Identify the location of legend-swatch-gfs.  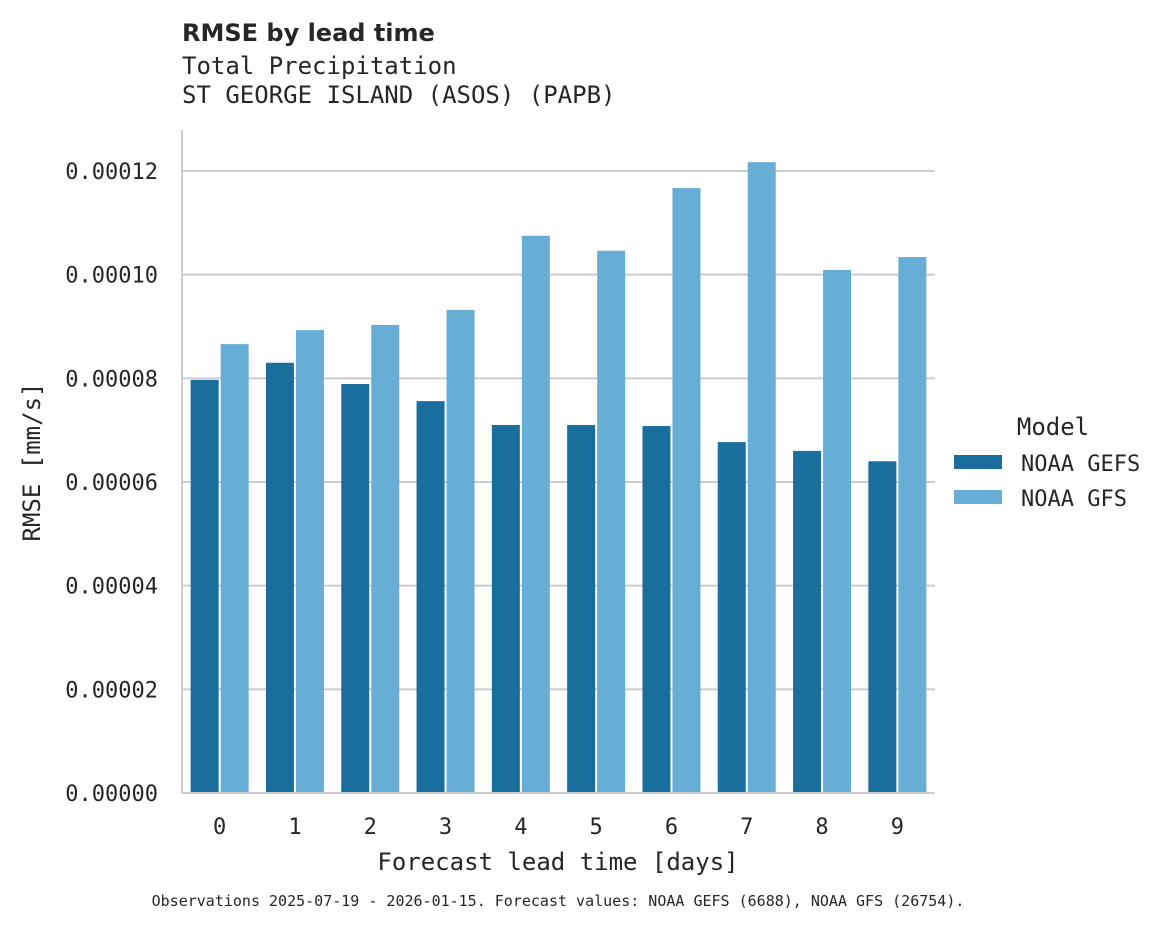
(978, 497).